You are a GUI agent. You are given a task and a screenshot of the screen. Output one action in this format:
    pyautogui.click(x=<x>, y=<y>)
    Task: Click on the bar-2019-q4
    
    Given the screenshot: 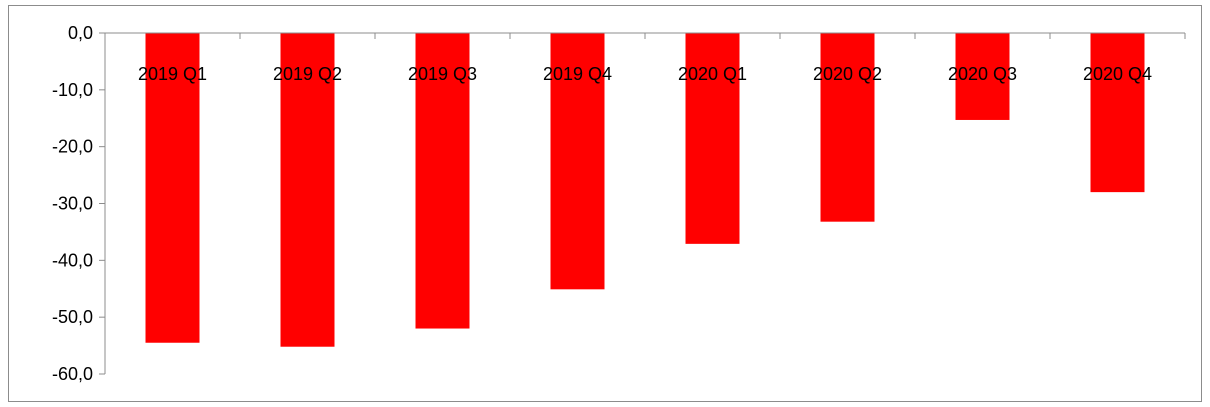 What is the action you would take?
    pyautogui.click(x=577, y=161)
    